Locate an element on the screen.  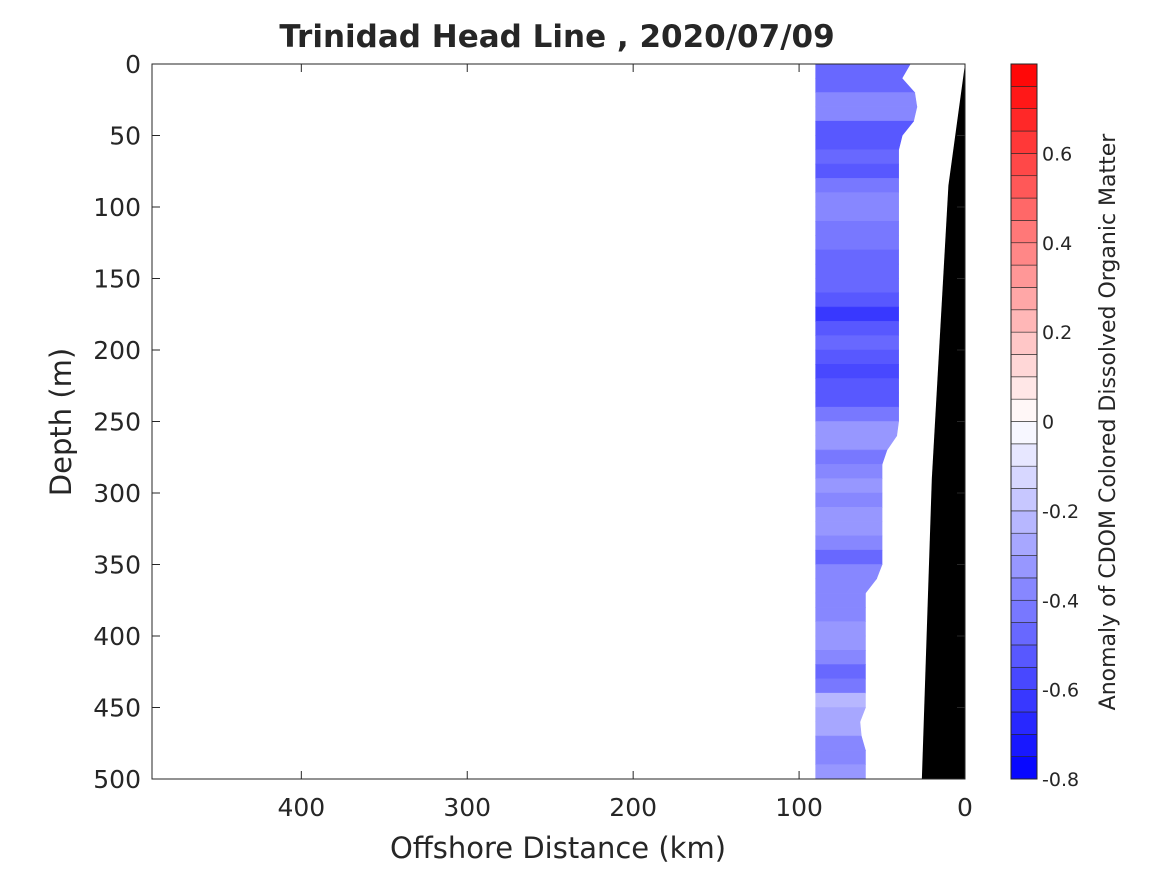
y-tick-label: 400 is located at coordinates (117, 636).